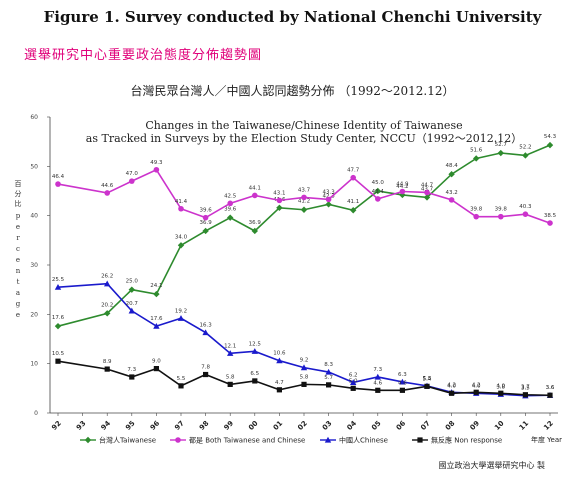 Image resolution: width=585 pixels, height=477 pixels. Describe the element at coordinates (476, 210) in the screenshot. I see `data-label: 39.8` at that location.